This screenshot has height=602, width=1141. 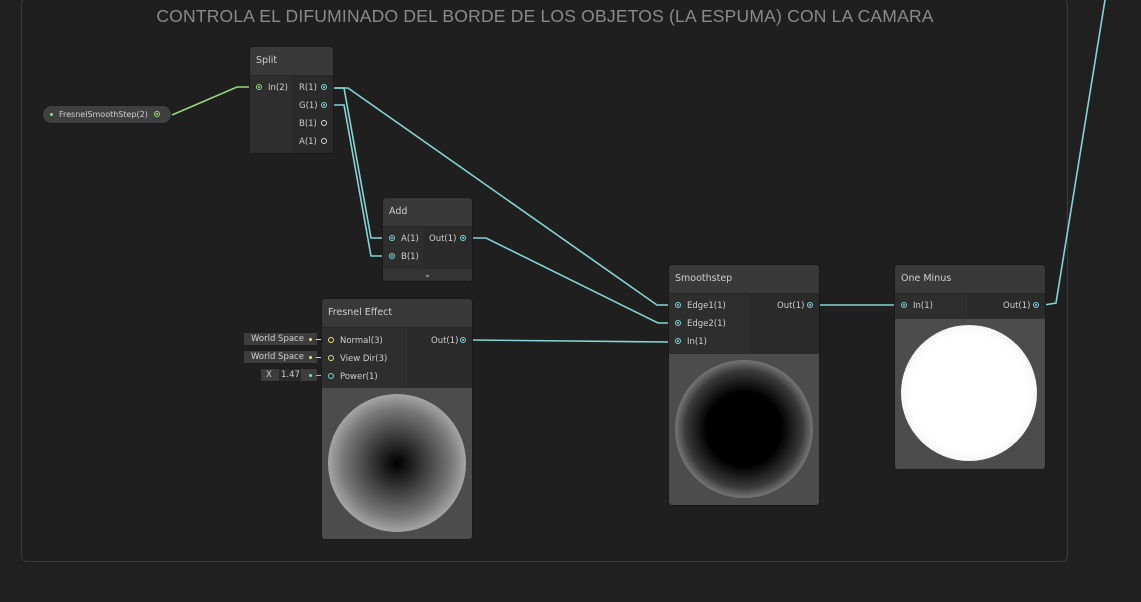 I want to click on add-input-b-label: B(1), so click(x=410, y=257).